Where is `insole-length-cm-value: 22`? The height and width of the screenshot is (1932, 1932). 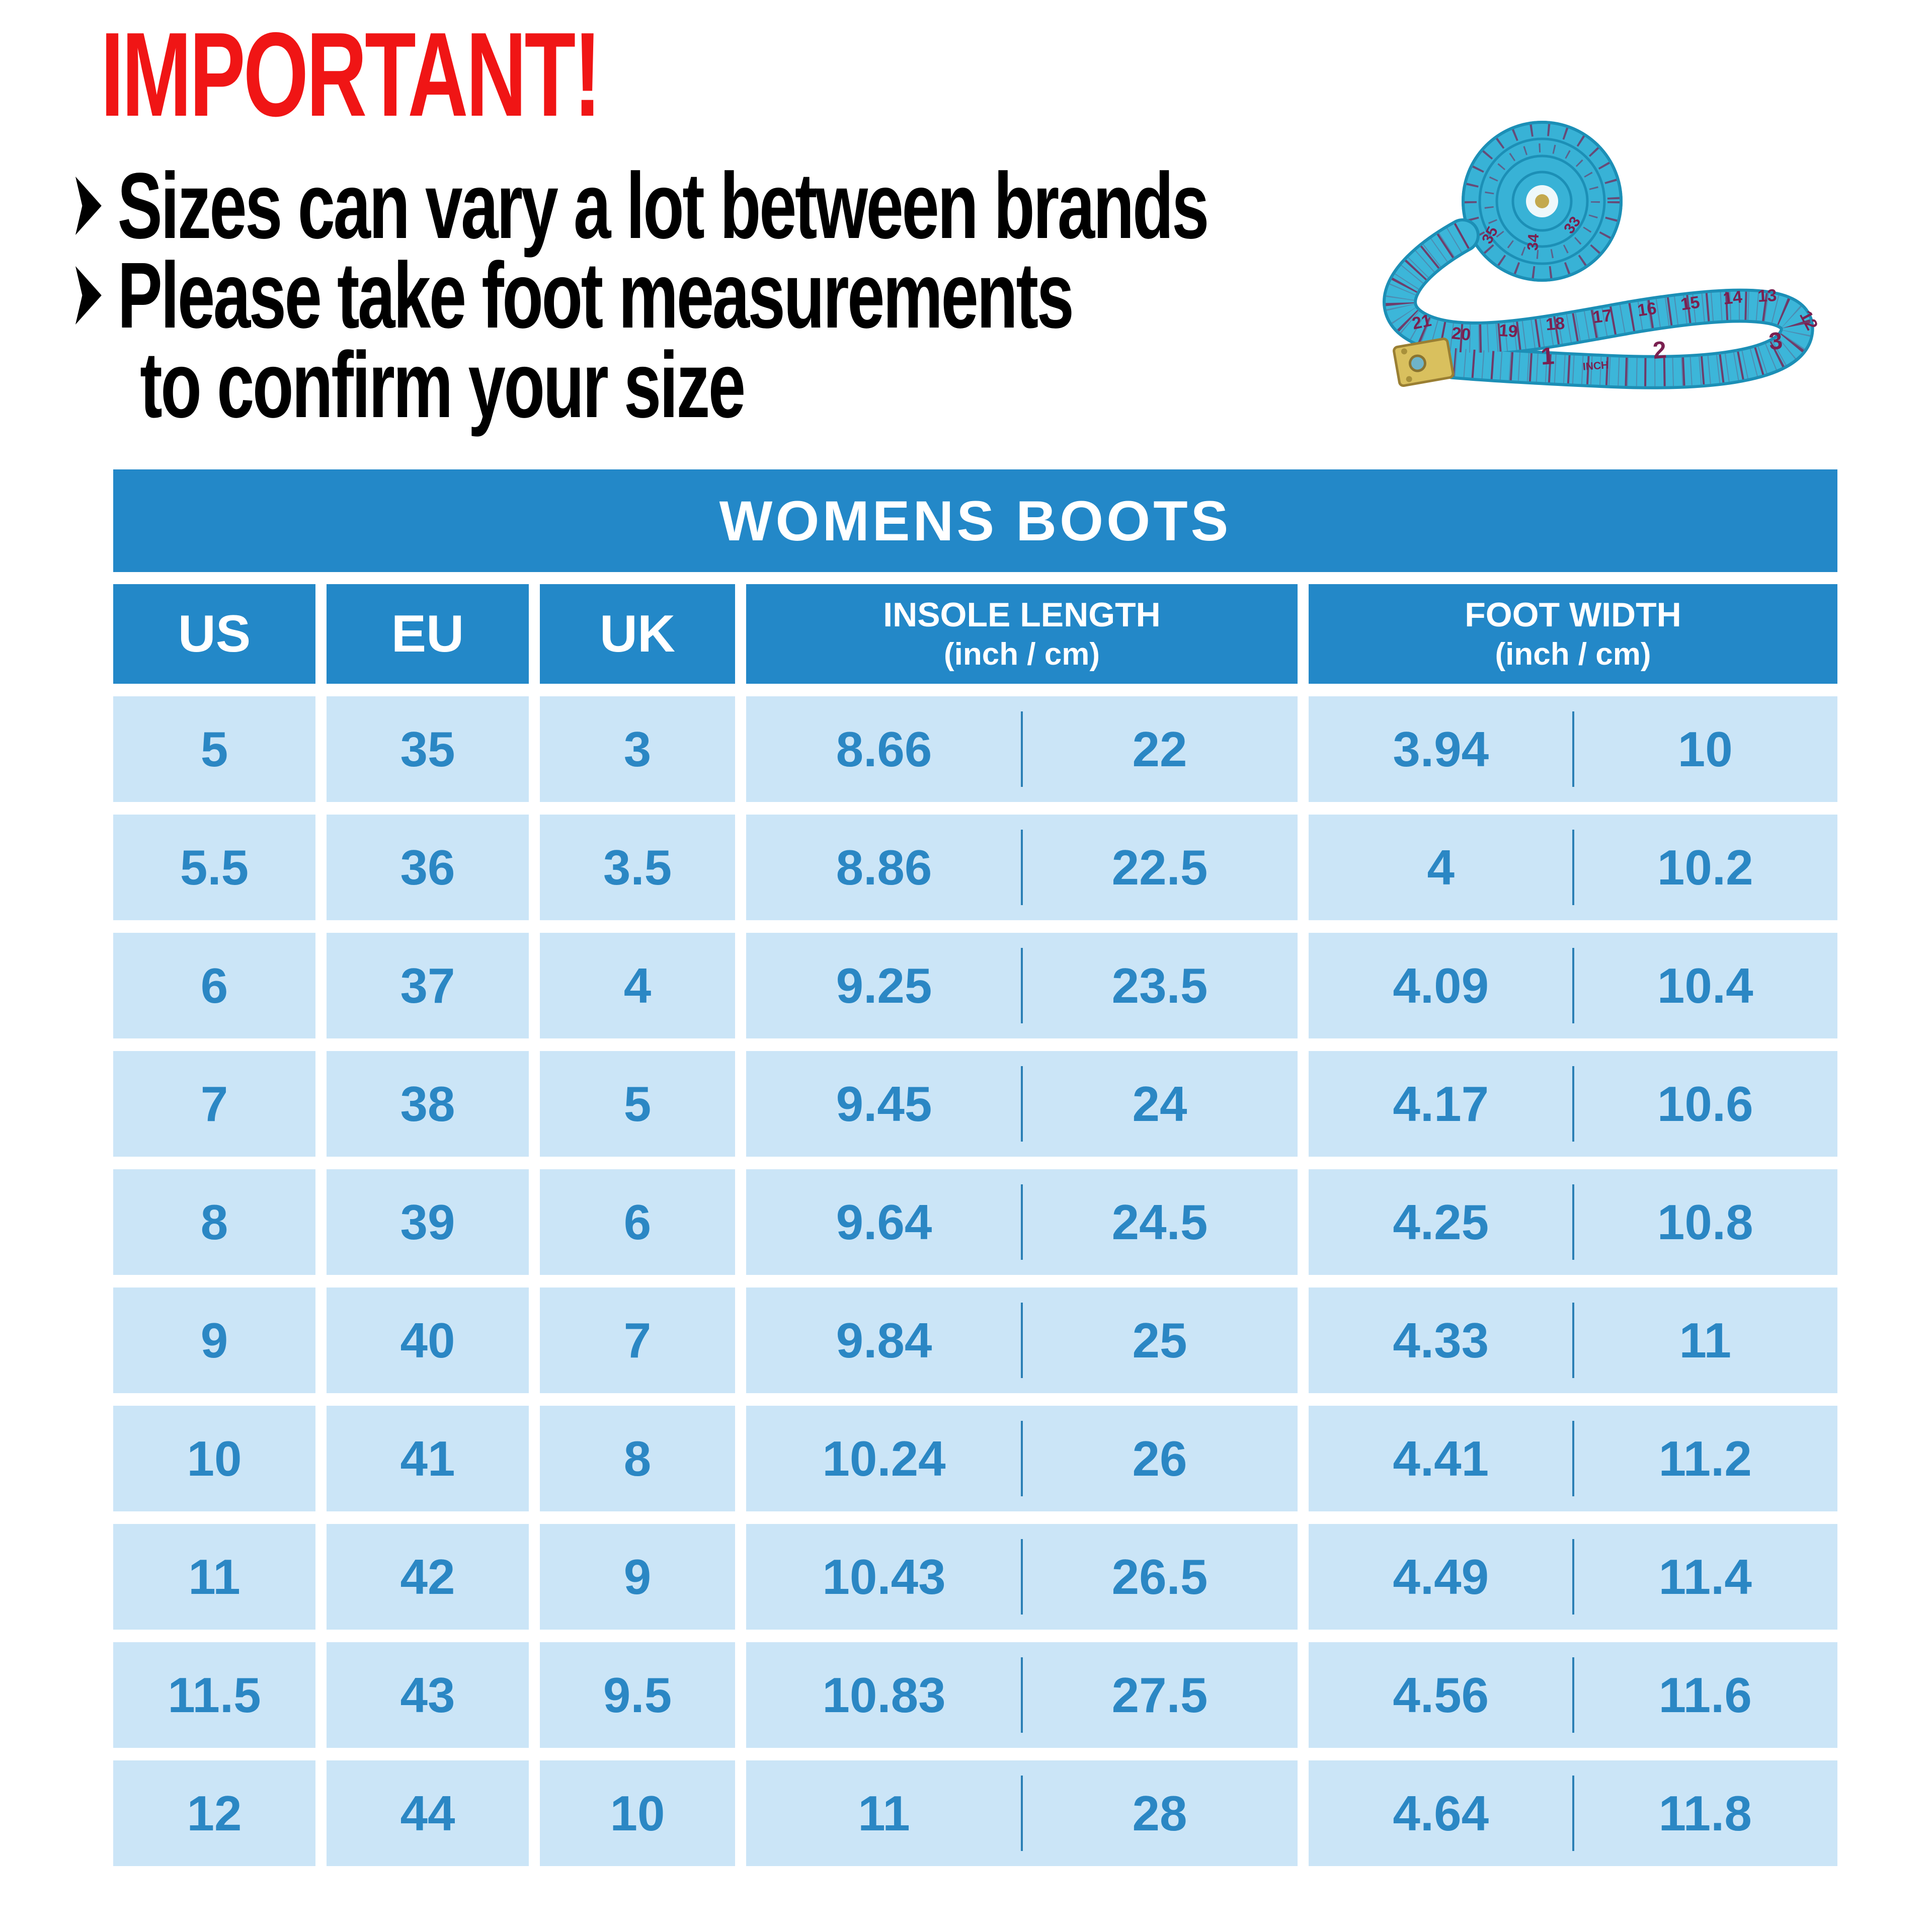 insole-length-cm-value: 22 is located at coordinates (1160, 749).